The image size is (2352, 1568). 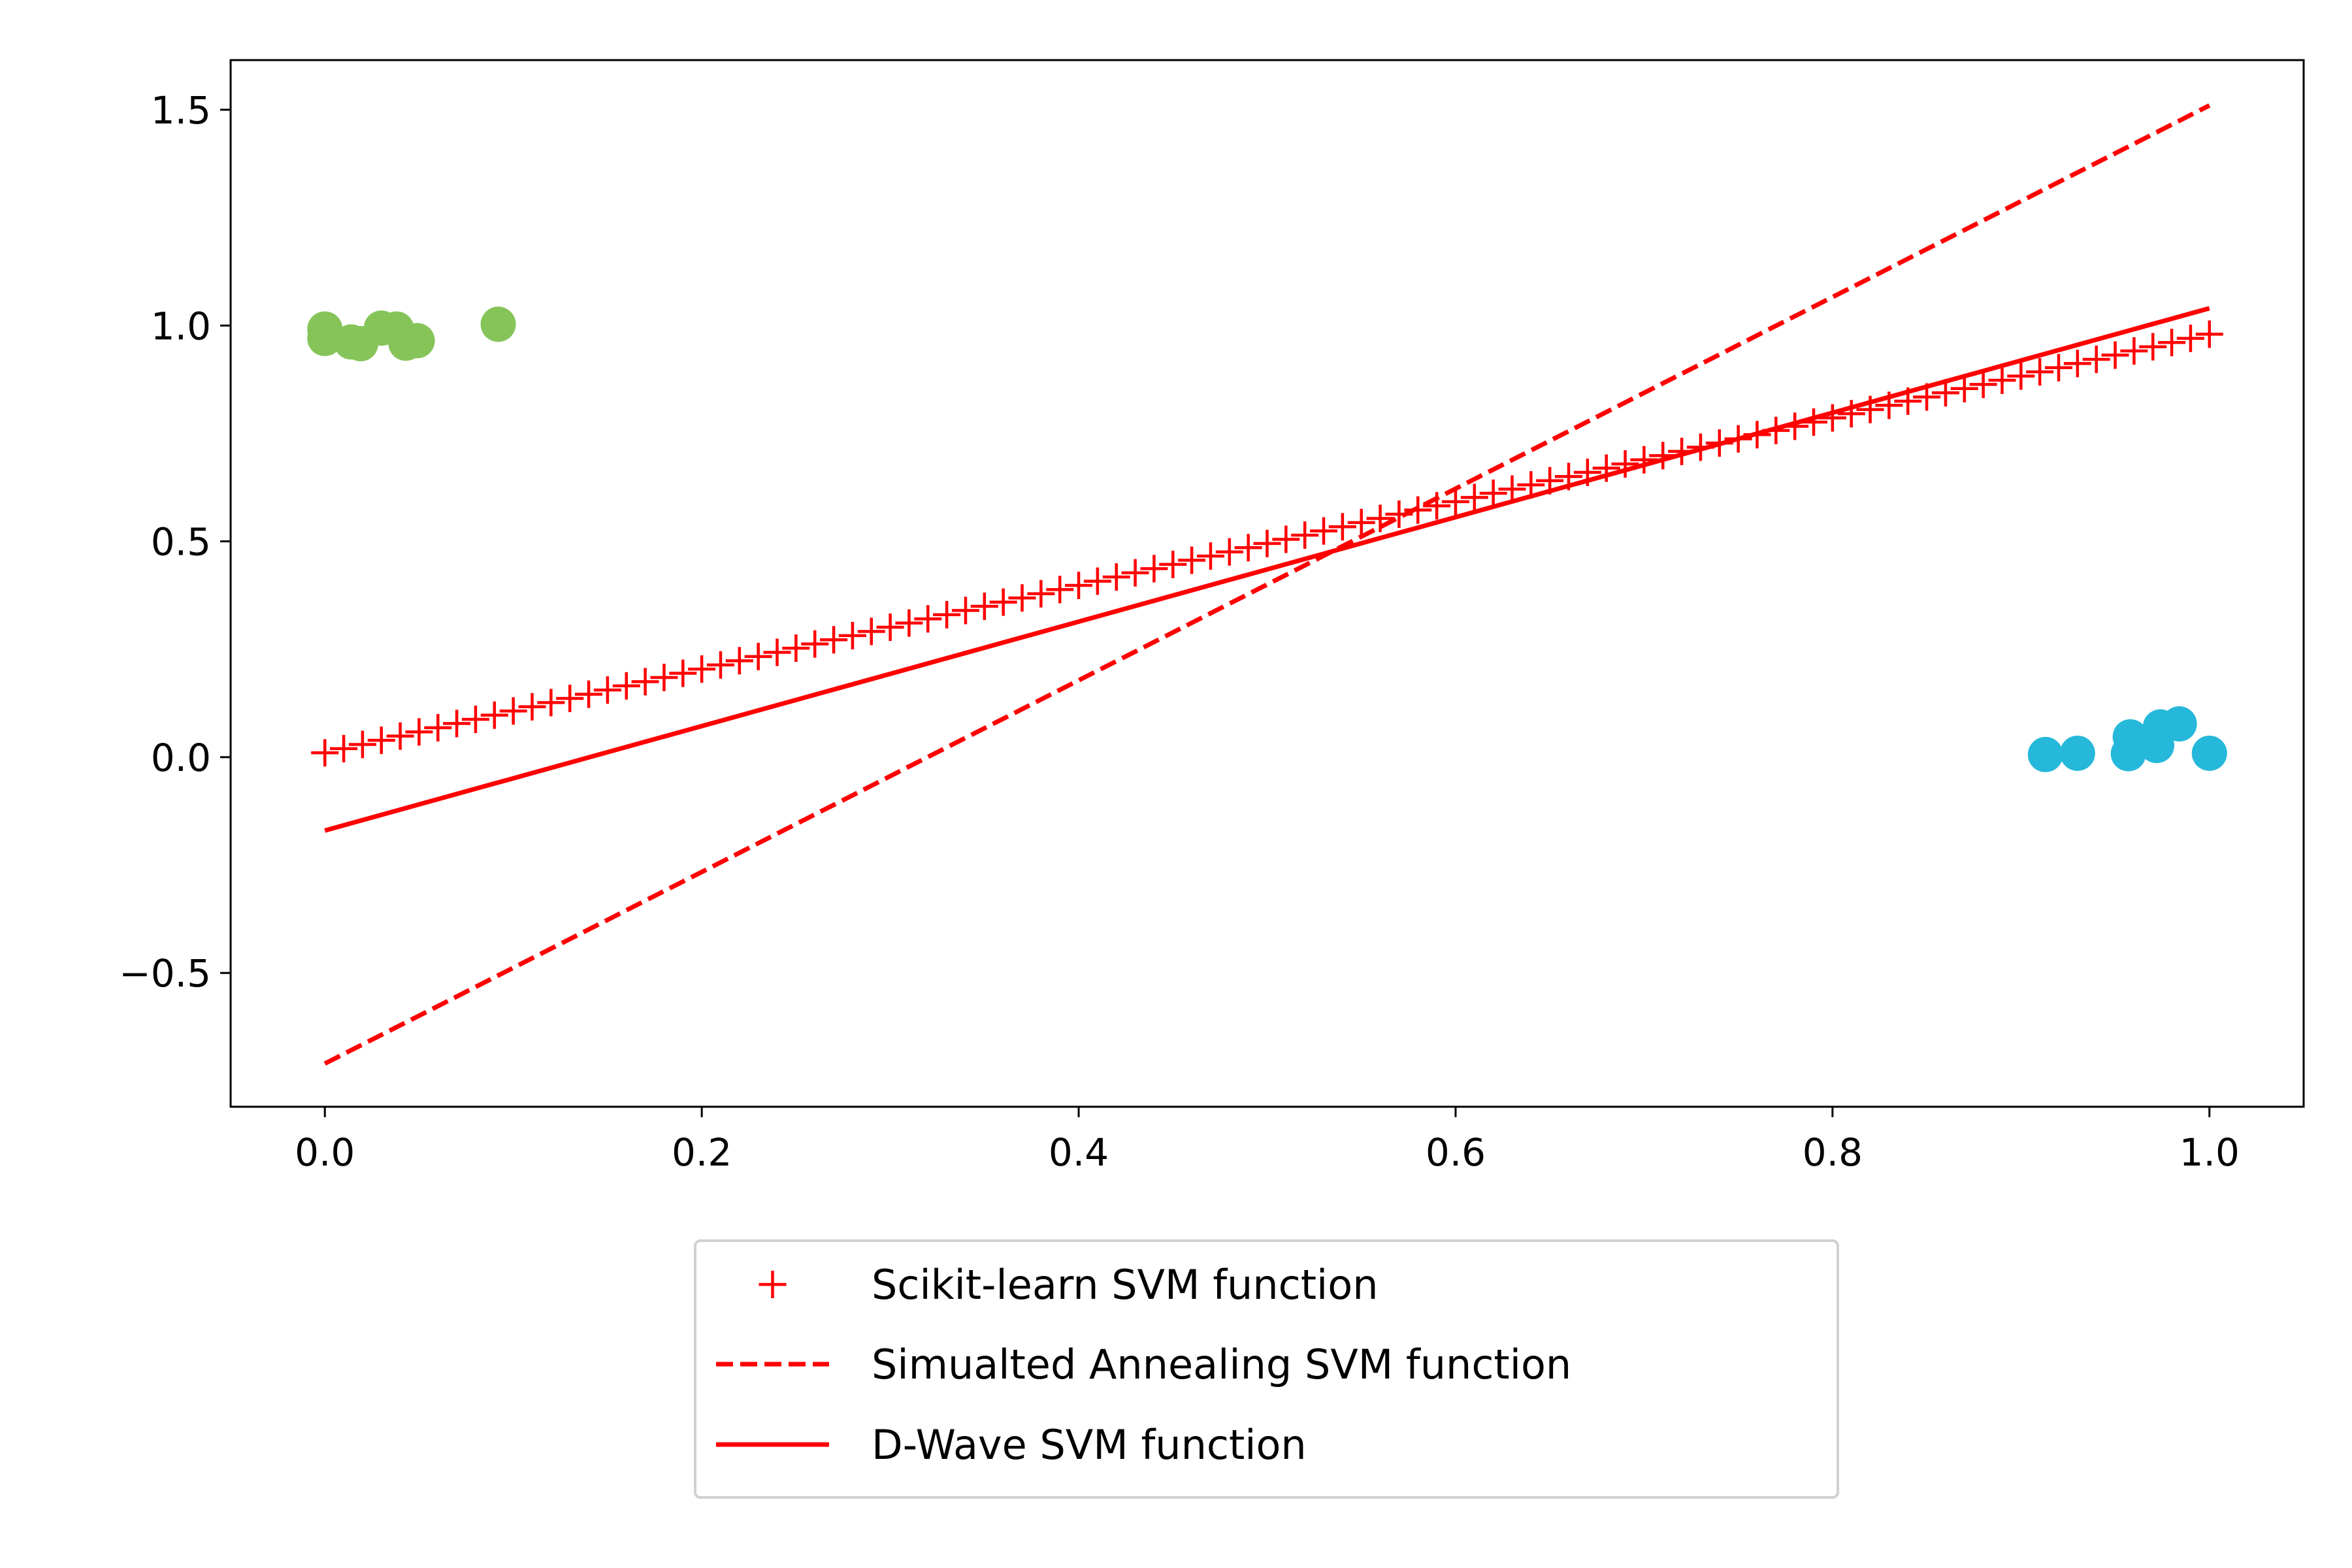 I want to click on x-tick-label: 0.6, so click(x=1456, y=1152).